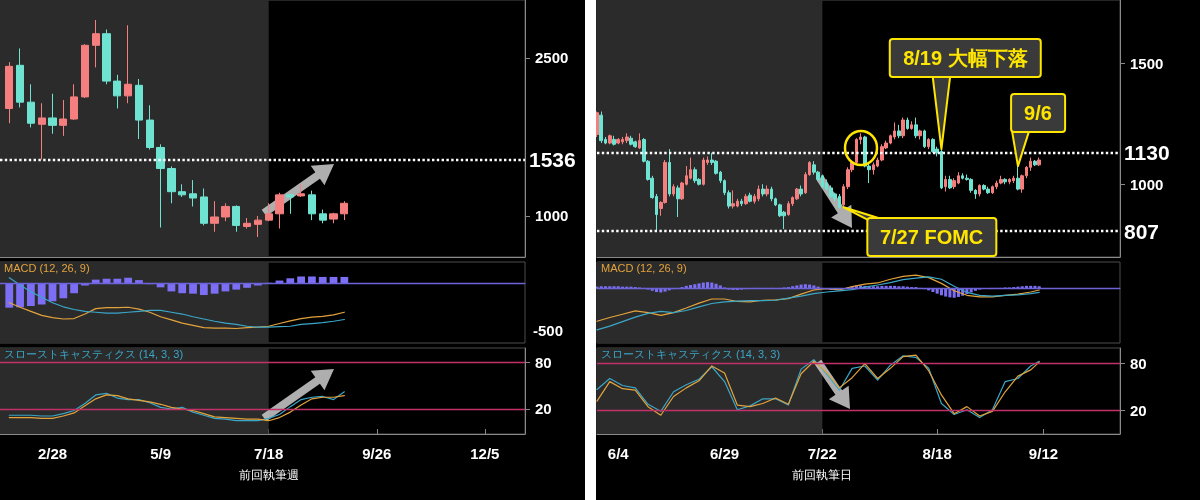 The height and width of the screenshot is (500, 1200). What do you see at coordinates (485, 453) in the screenshot?
I see `x-tick-label: 12/5` at bounding box center [485, 453].